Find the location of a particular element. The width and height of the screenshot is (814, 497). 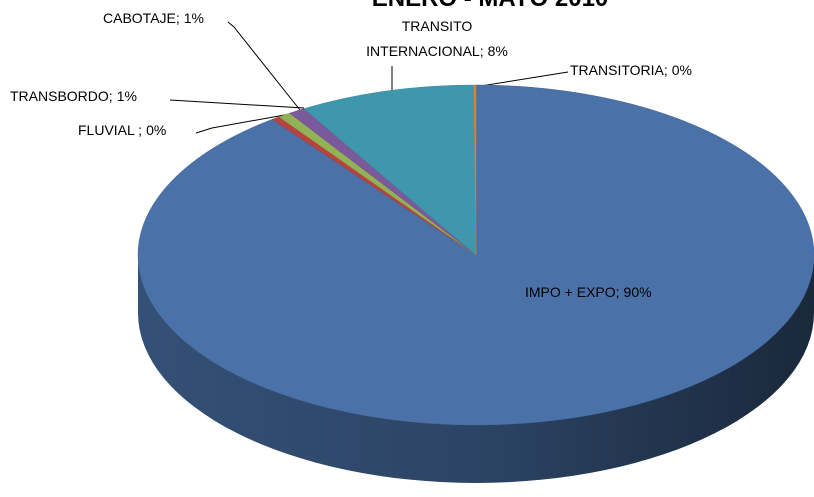

label-value: 90% is located at coordinates (637, 292).